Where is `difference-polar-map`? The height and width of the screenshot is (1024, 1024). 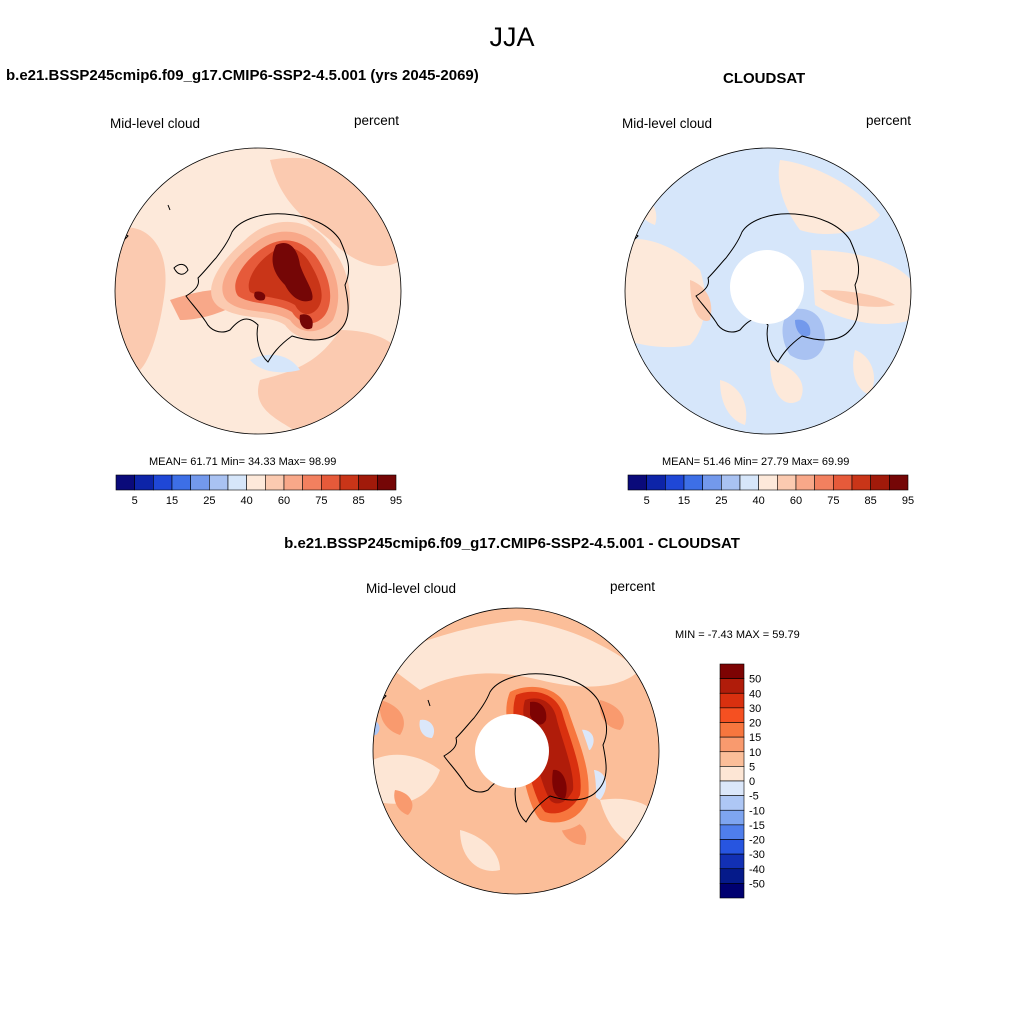 difference-polar-map is located at coordinates (516, 751).